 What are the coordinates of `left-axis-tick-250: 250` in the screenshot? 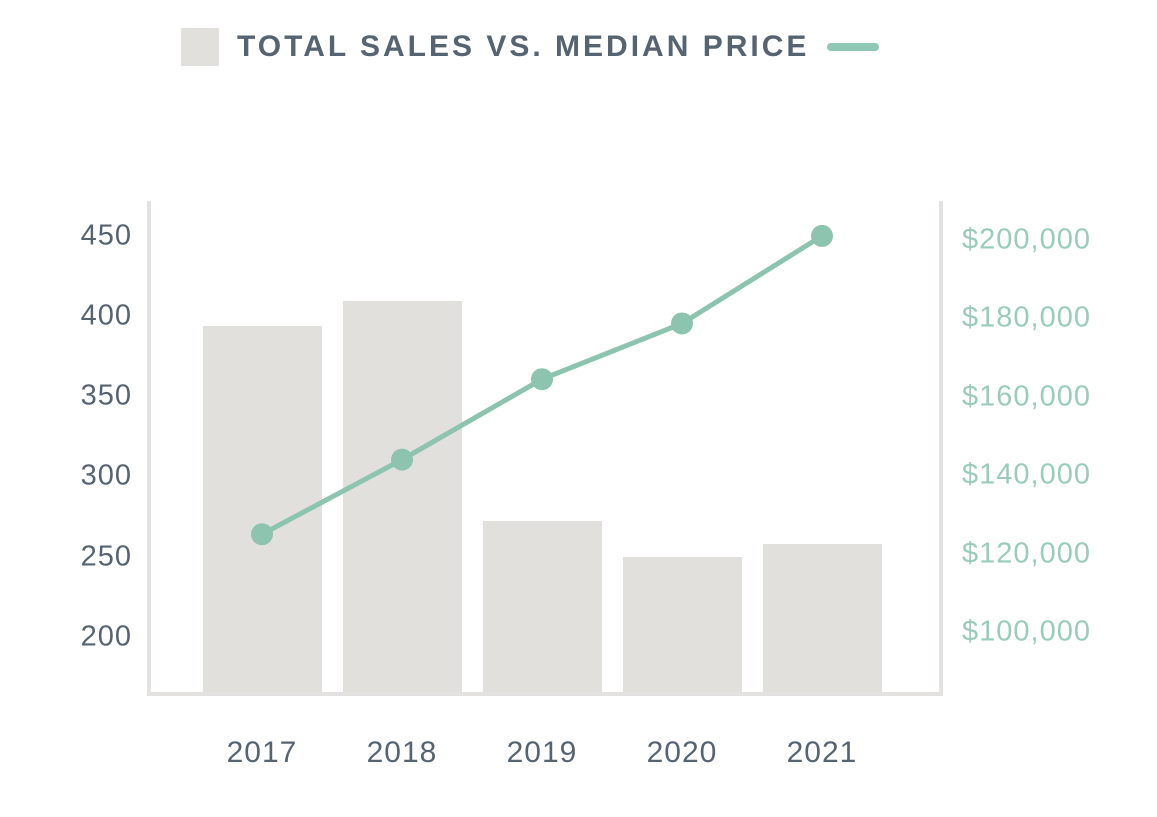 It's located at (106, 556).